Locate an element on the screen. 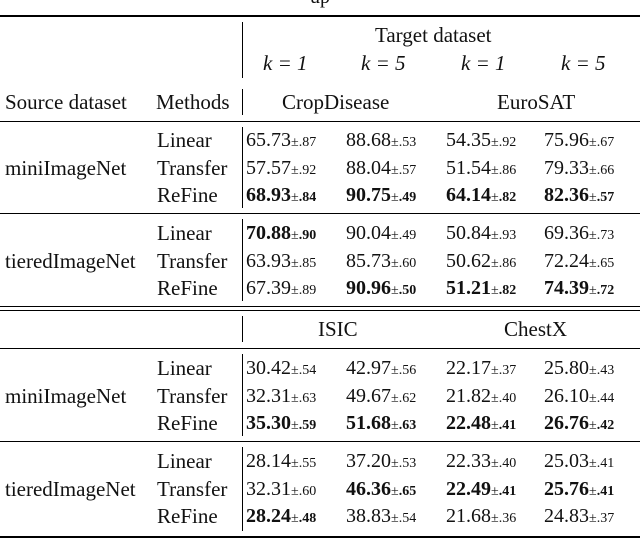  mean-value: 67.39 is located at coordinates (268, 288).